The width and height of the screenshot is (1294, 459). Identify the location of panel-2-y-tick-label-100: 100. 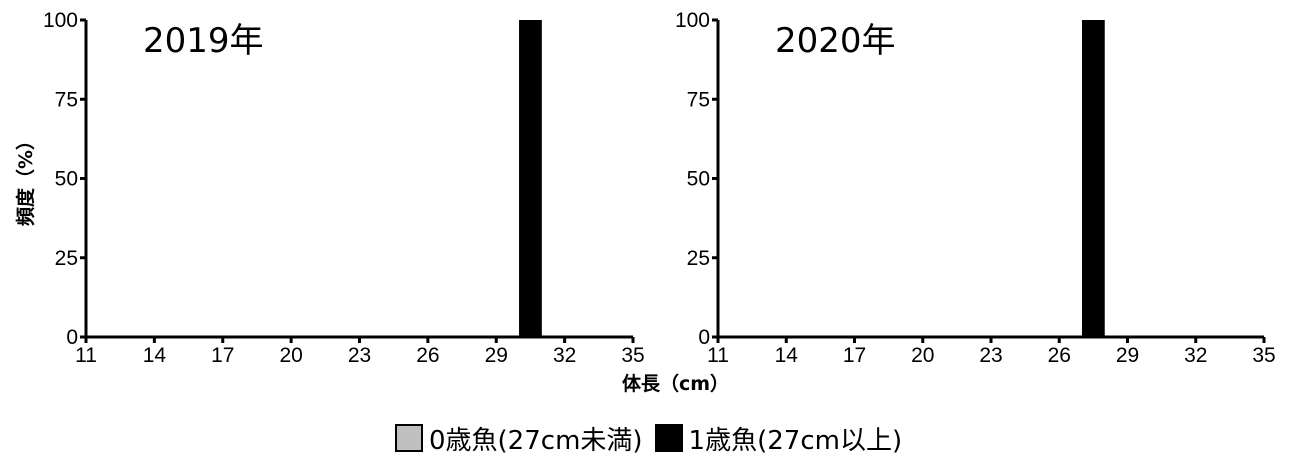
(692, 20).